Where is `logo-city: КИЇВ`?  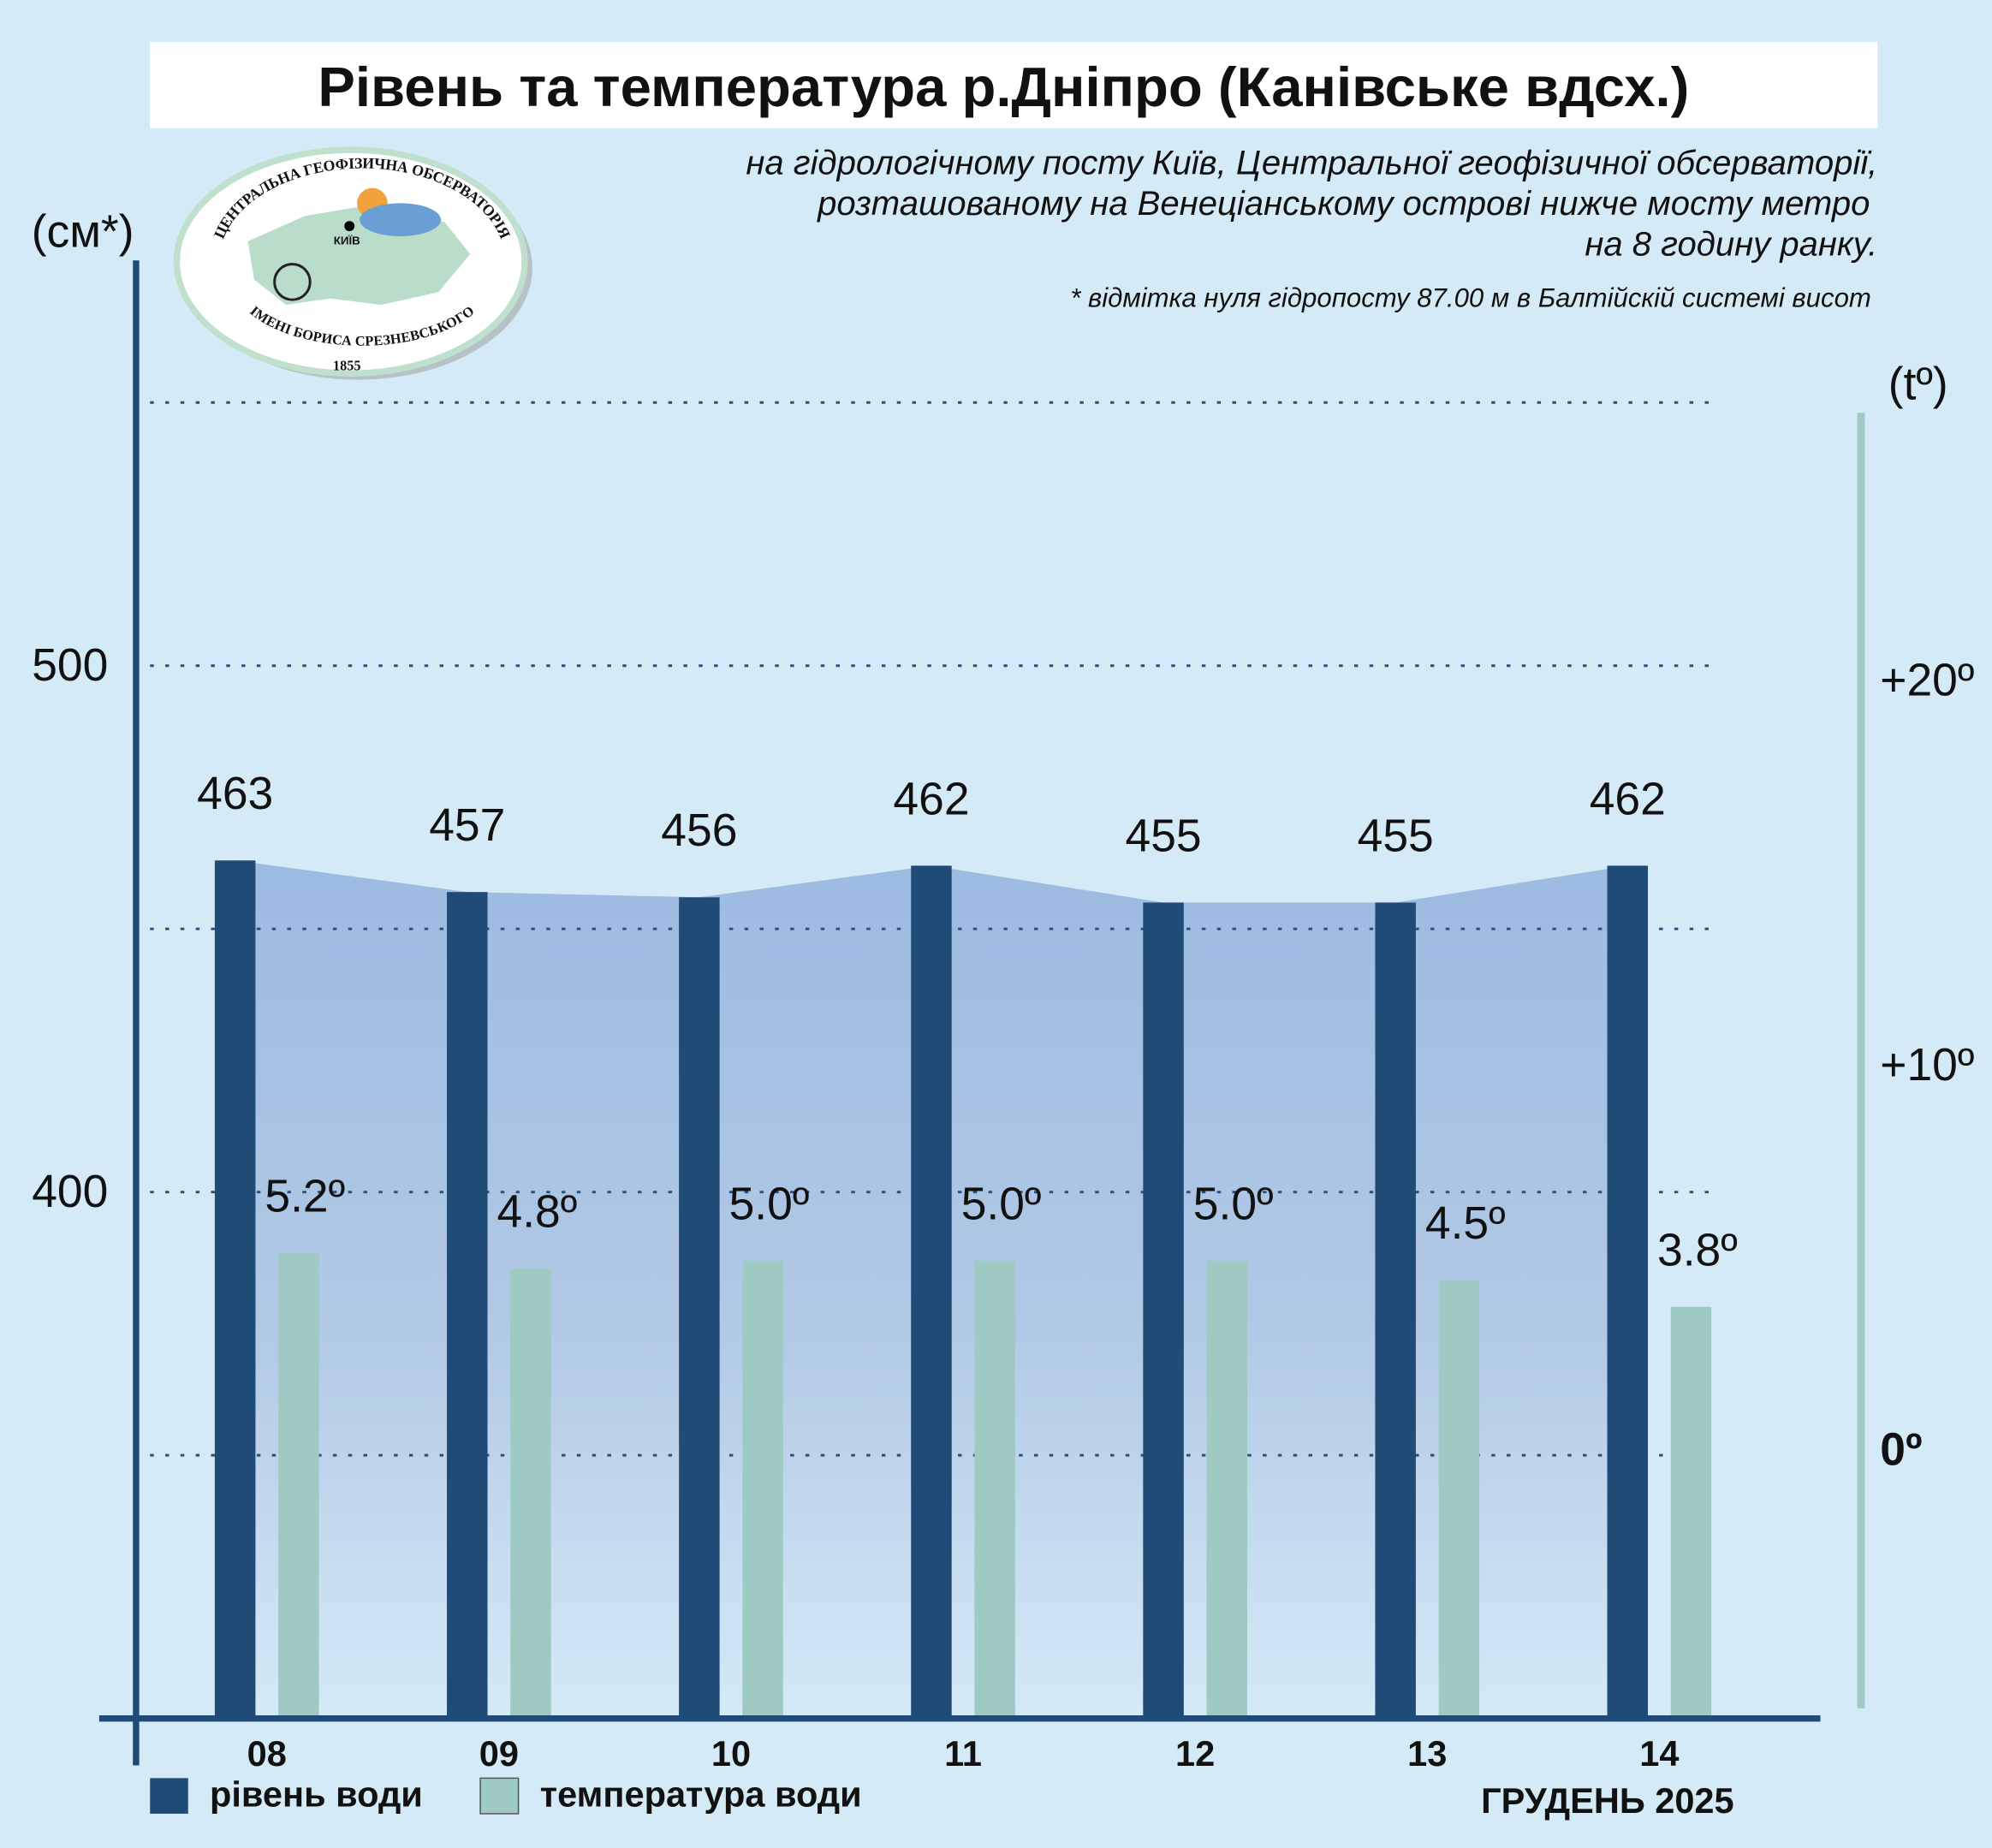
logo-city: КИЇВ is located at coordinates (347, 240).